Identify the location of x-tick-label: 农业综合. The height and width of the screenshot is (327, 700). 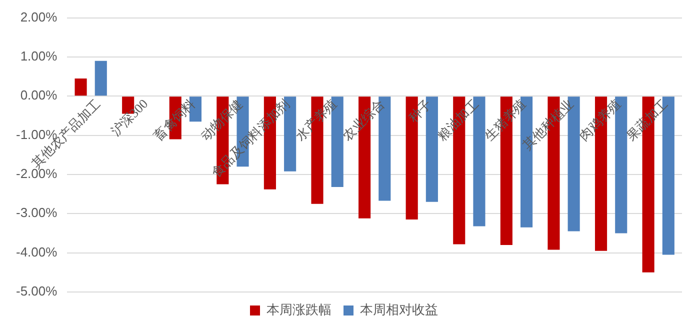
(364, 120).